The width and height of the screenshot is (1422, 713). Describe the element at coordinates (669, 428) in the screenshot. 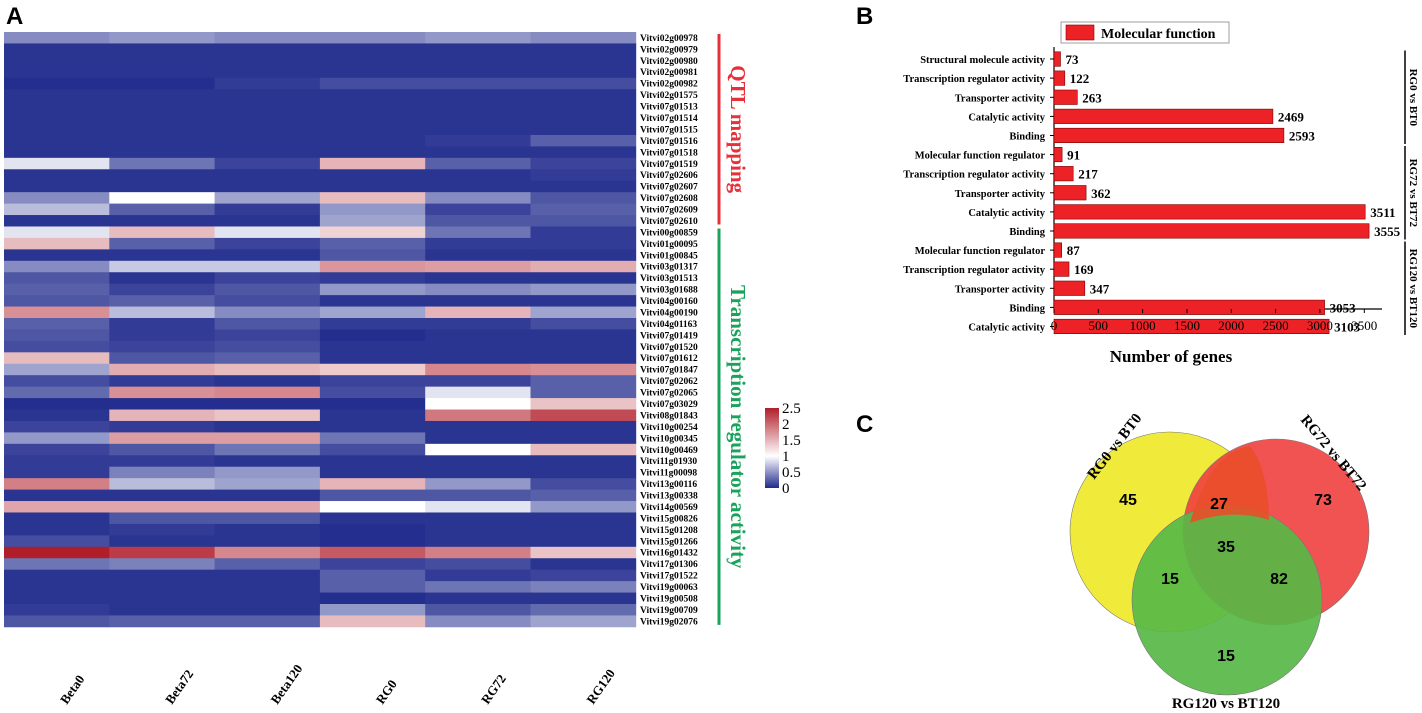

I see `heatmap-row-label: Vitvi10g00254` at that location.